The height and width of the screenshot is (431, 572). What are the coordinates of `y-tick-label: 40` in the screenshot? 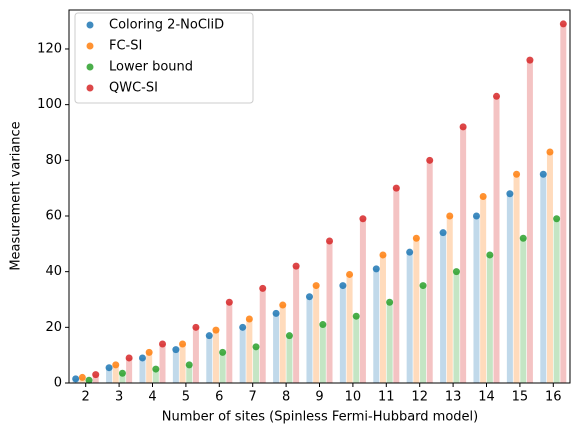 It's located at (53, 271).